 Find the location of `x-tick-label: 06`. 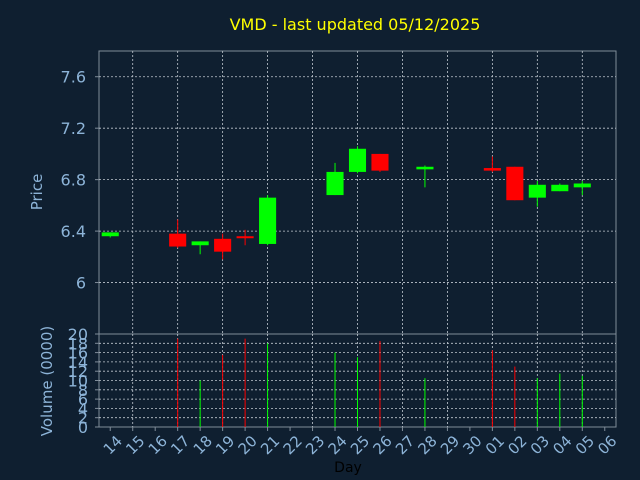

x-tick-label: 06 is located at coordinates (607, 445).